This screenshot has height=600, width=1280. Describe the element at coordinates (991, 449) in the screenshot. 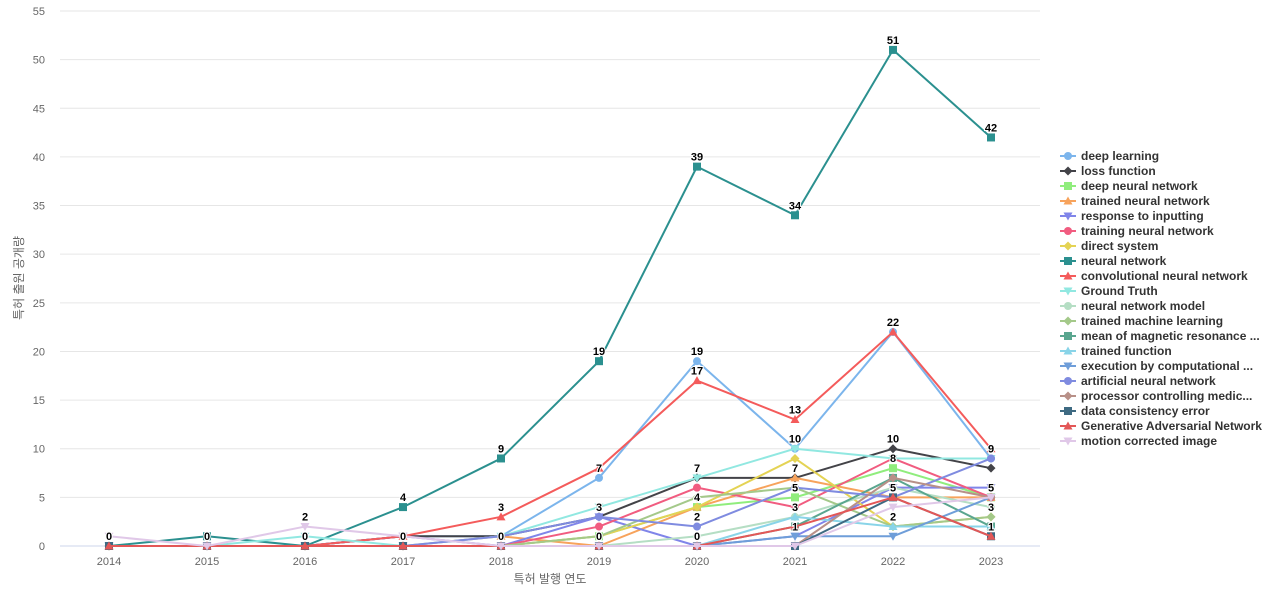

I see `data-label: 9` at that location.